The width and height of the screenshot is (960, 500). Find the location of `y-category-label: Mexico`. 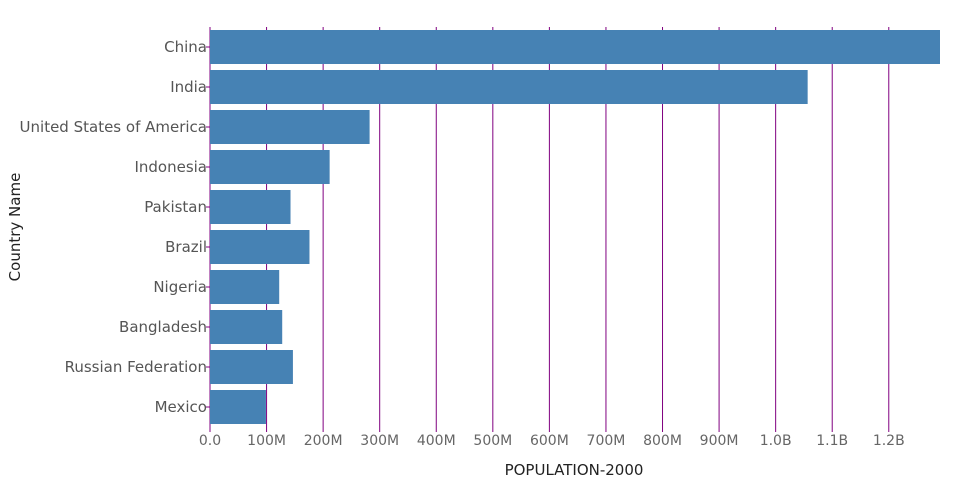

y-category-label: Mexico is located at coordinates (181, 407).